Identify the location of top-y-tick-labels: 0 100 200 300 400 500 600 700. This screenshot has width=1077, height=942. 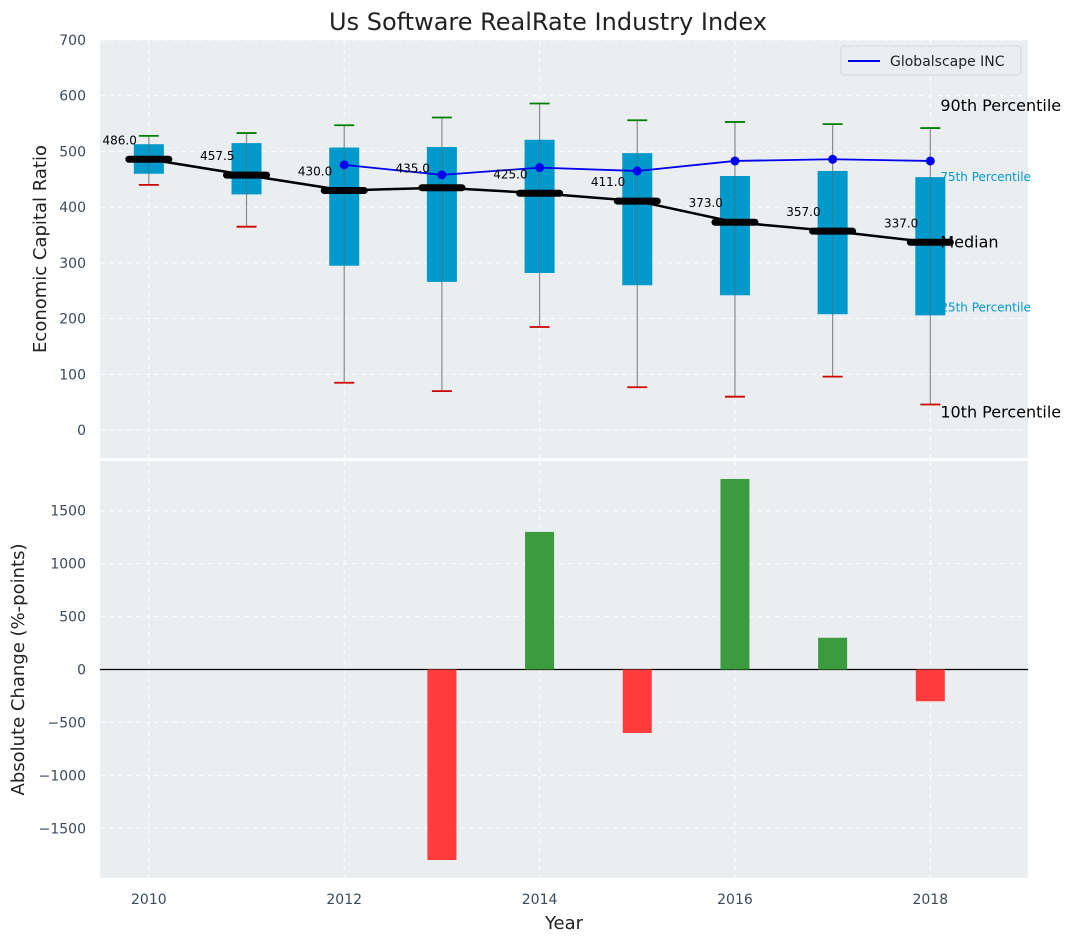
(72, 236).